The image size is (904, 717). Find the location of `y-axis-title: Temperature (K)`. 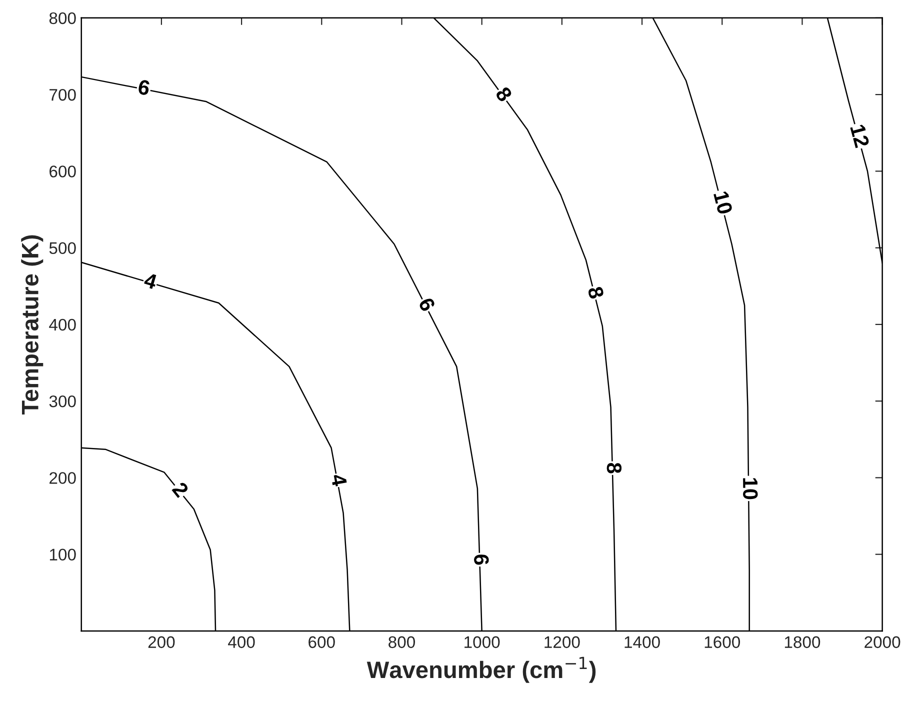

y-axis-title: Temperature (K) is located at coordinates (32, 324).